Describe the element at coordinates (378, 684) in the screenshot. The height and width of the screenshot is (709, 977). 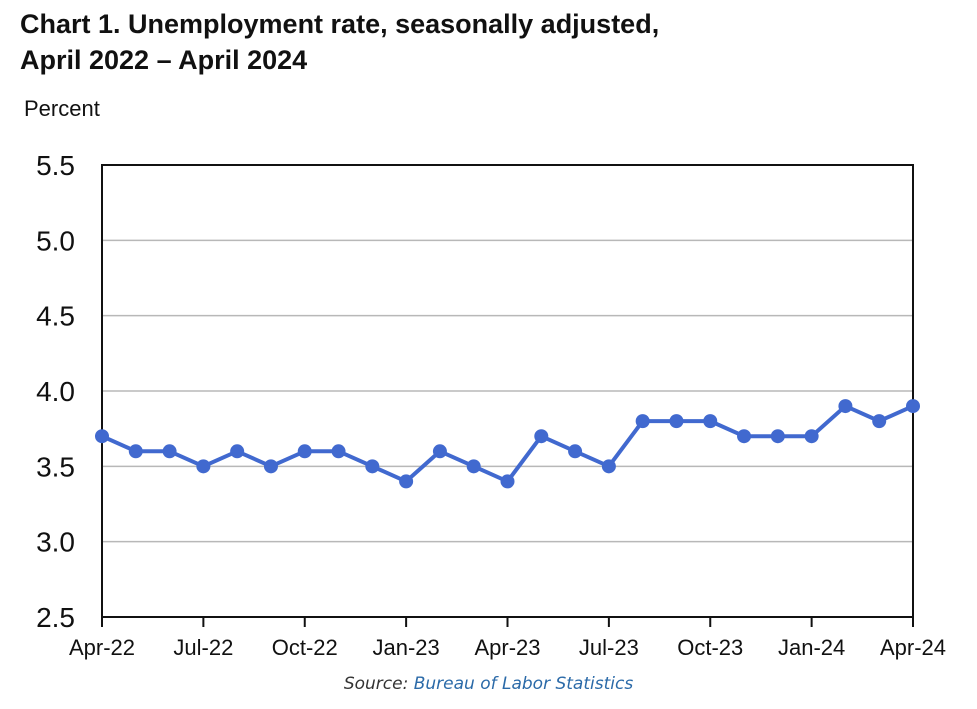
I see `source-prefix: Source:` at that location.